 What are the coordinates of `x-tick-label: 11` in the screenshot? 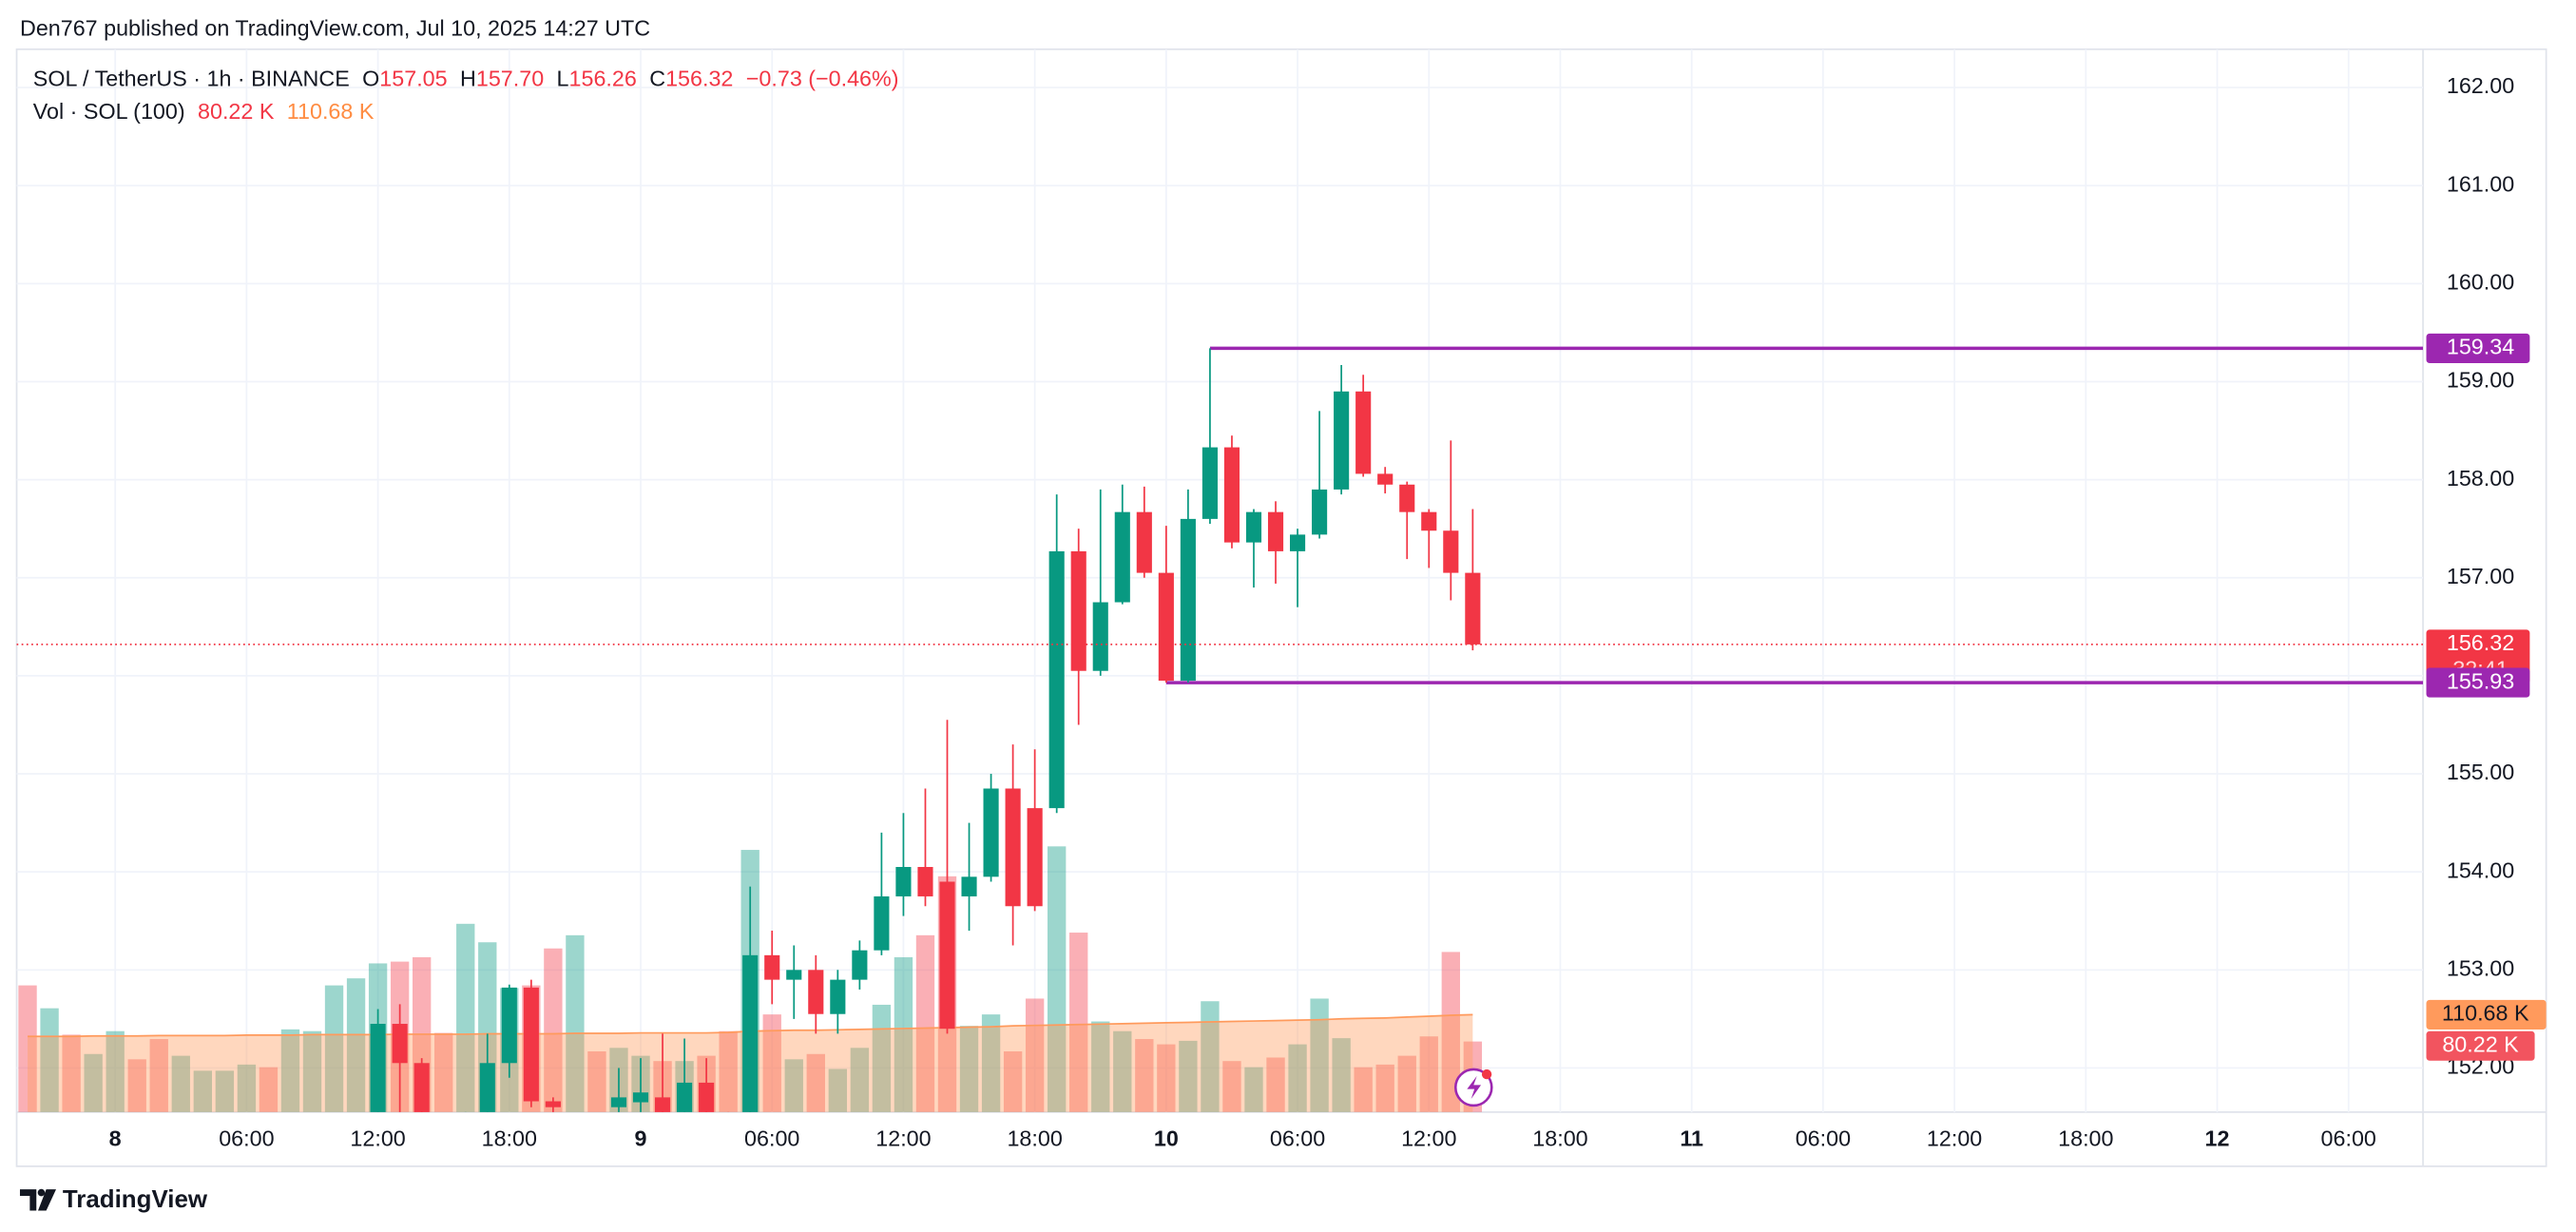 It's located at (1691, 1138).